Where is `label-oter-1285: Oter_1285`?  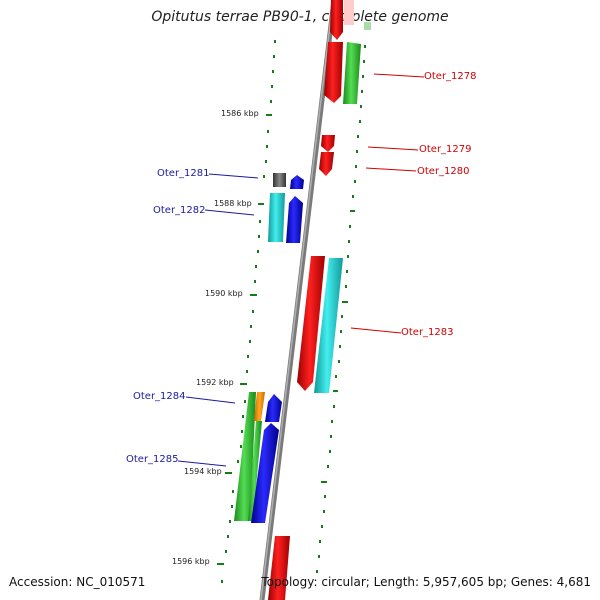
label-oter-1285: Oter_1285 is located at coordinates (152, 459).